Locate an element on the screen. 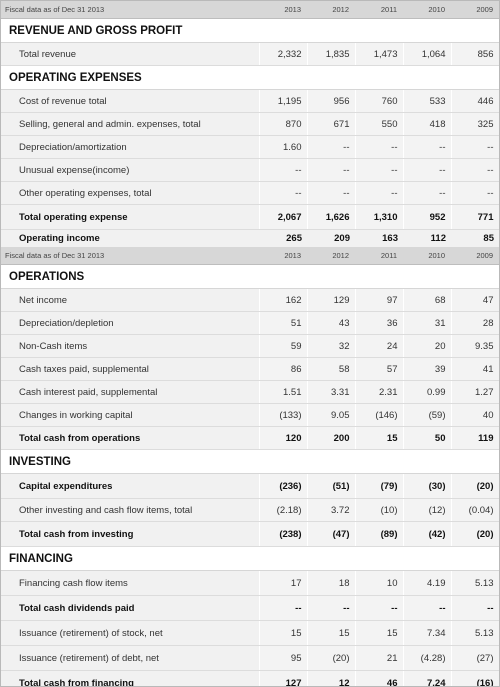 This screenshot has width=500, height=687. cell-value: 17 is located at coordinates (283, 583).